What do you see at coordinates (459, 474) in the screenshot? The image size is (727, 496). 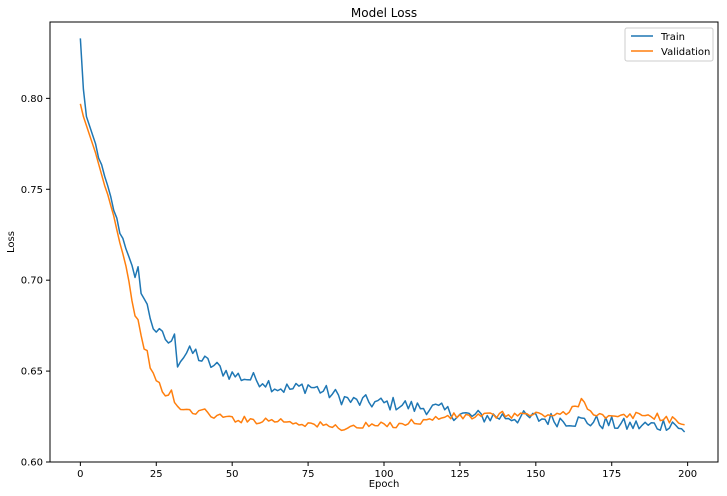 I see `x-tick-label: 125` at bounding box center [459, 474].